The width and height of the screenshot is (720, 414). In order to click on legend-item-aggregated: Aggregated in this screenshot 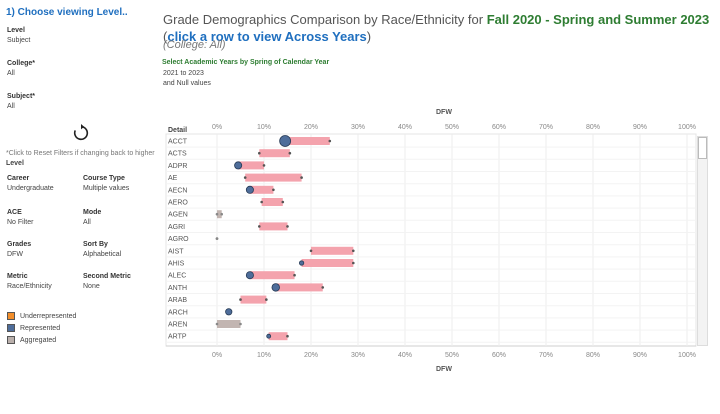, I will do `click(31, 340)`.